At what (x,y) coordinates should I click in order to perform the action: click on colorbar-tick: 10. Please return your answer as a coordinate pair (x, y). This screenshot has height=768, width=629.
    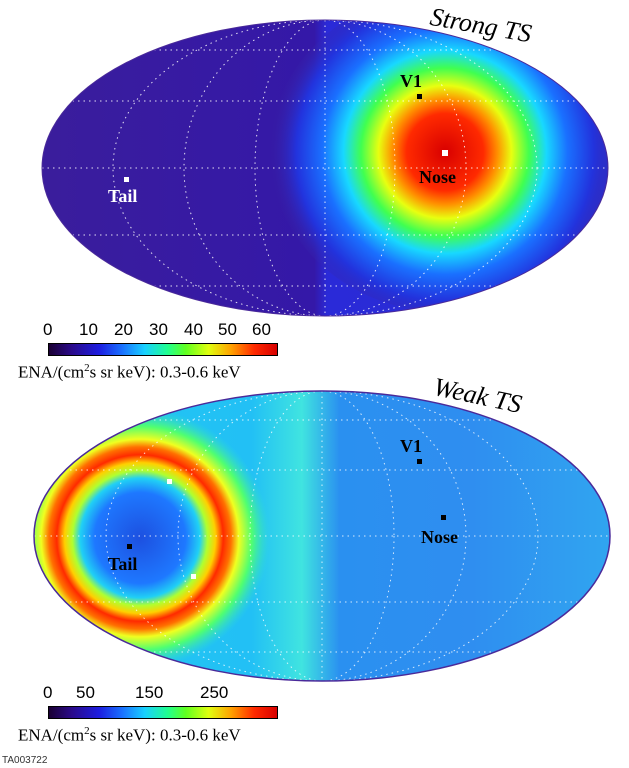
    Looking at the image, I should click on (88, 329).